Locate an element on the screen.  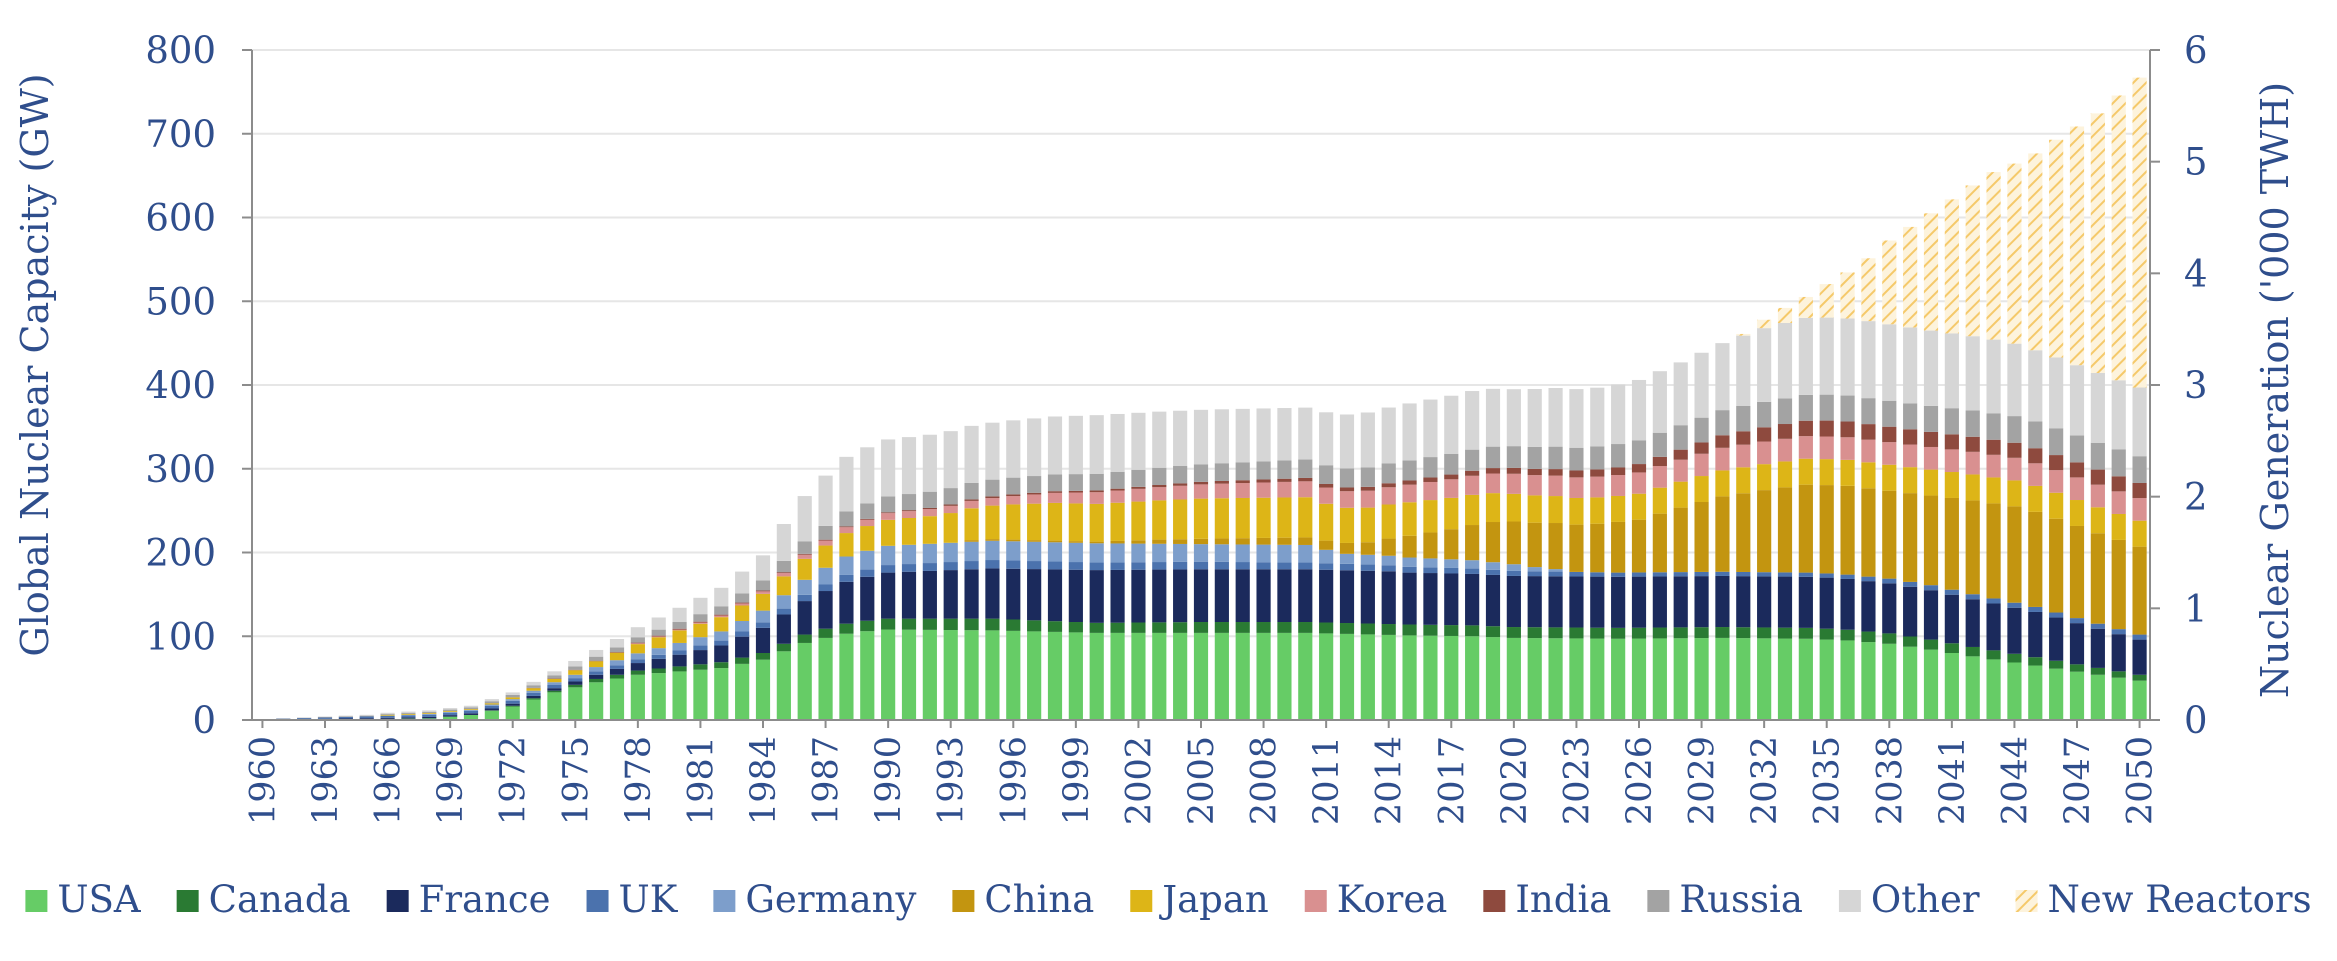
x-tick-label: 2032 is located at coordinates (1765, 780).